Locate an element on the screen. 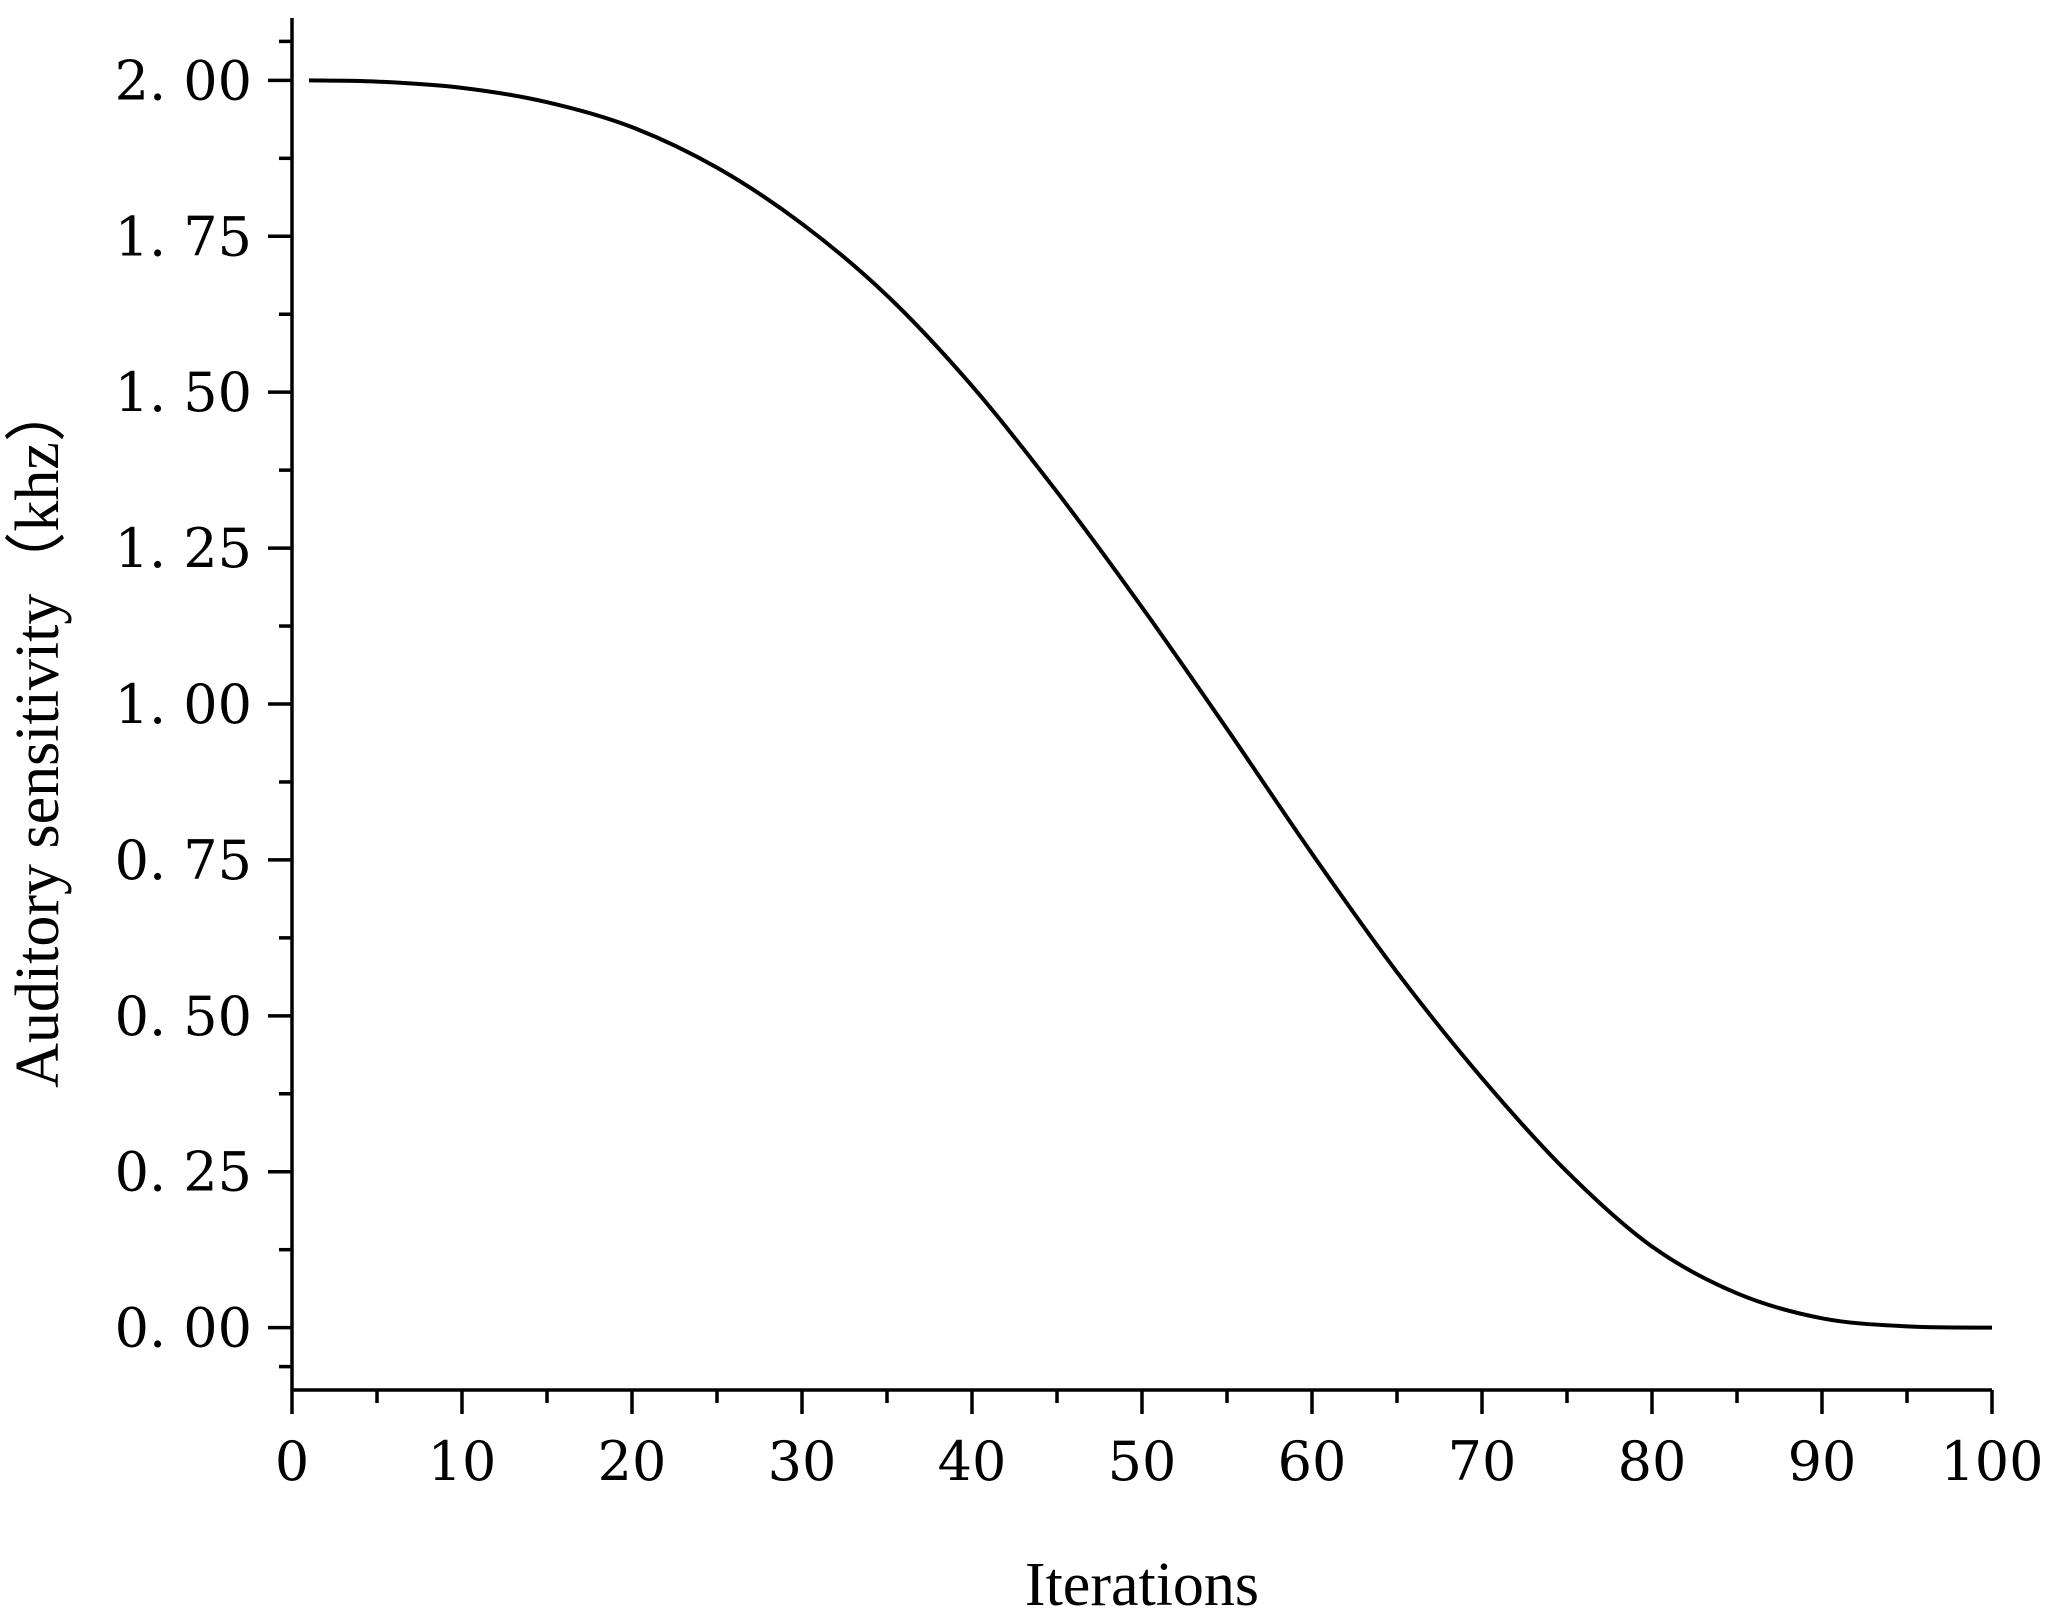 This screenshot has width=2059, height=1622. y-tick-label: 0. 25 is located at coordinates (183, 1172).